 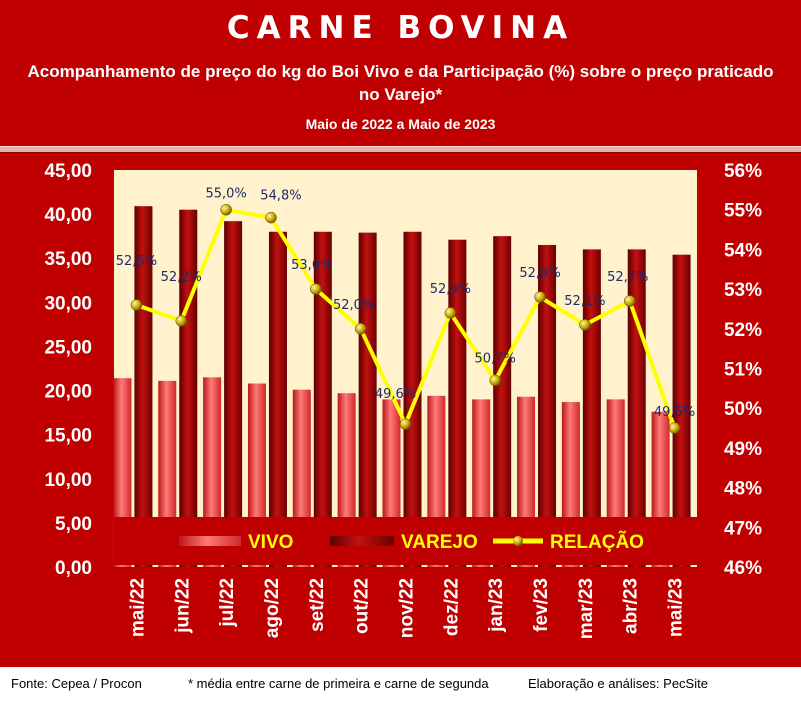 I want to click on y-right-tick-label: 51%, so click(x=743, y=370).